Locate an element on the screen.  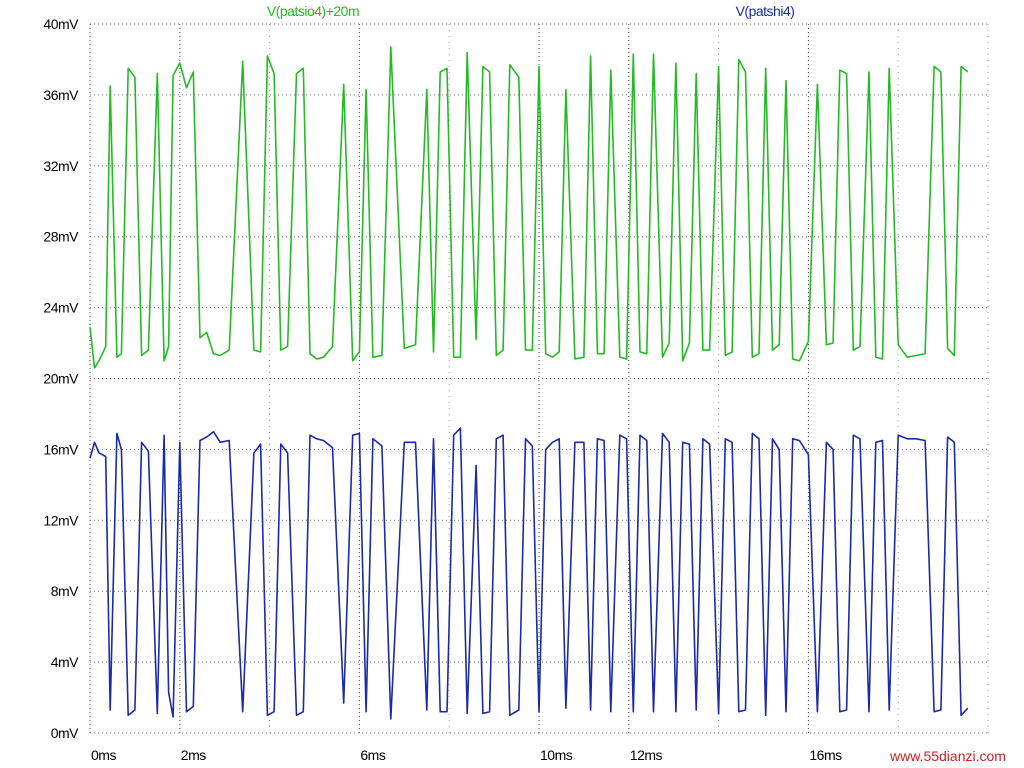
y-tick-label: 20mV is located at coordinates (61, 379).